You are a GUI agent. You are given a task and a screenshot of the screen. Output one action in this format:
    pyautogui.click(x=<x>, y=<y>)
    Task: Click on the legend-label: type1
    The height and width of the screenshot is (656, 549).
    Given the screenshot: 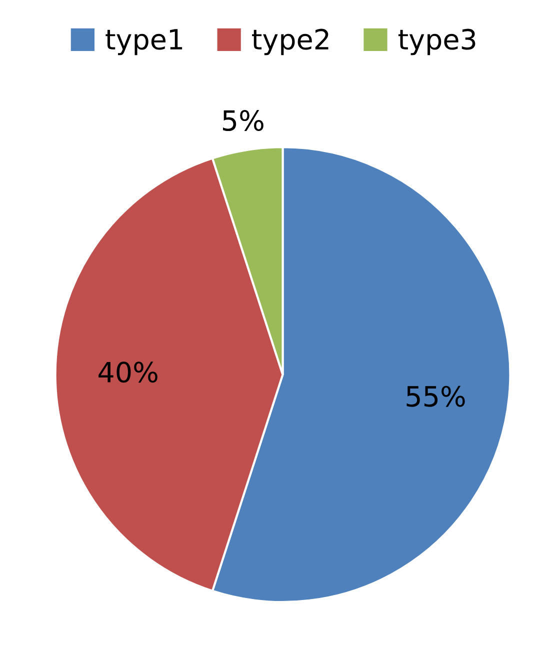 What is the action you would take?
    pyautogui.click(x=144, y=42)
    